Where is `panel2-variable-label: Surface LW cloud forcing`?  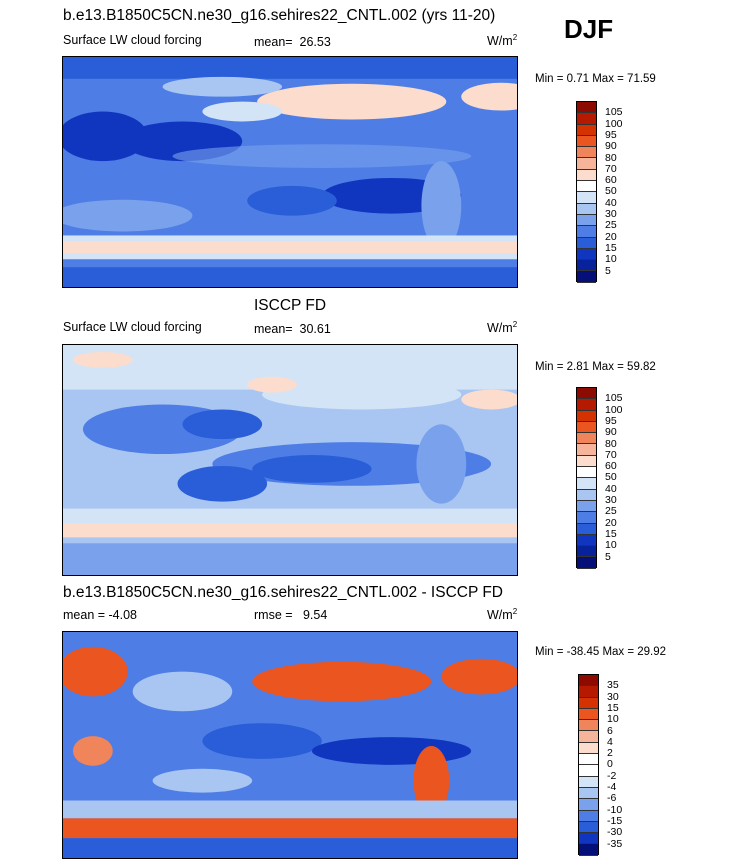
panel2-variable-label: Surface LW cloud forcing is located at coordinates (132, 327).